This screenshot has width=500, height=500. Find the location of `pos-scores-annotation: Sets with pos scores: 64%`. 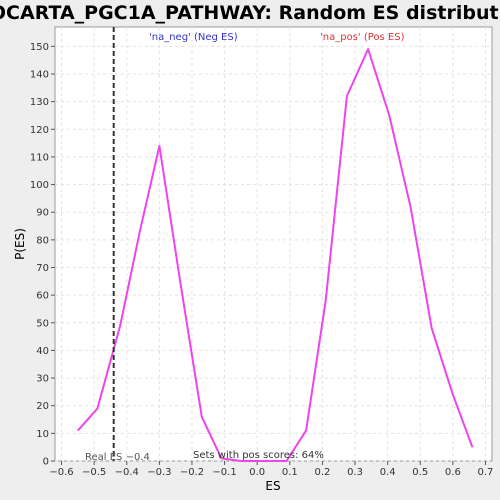

pos-scores-annotation: Sets with pos scores: 64% is located at coordinates (258, 455).